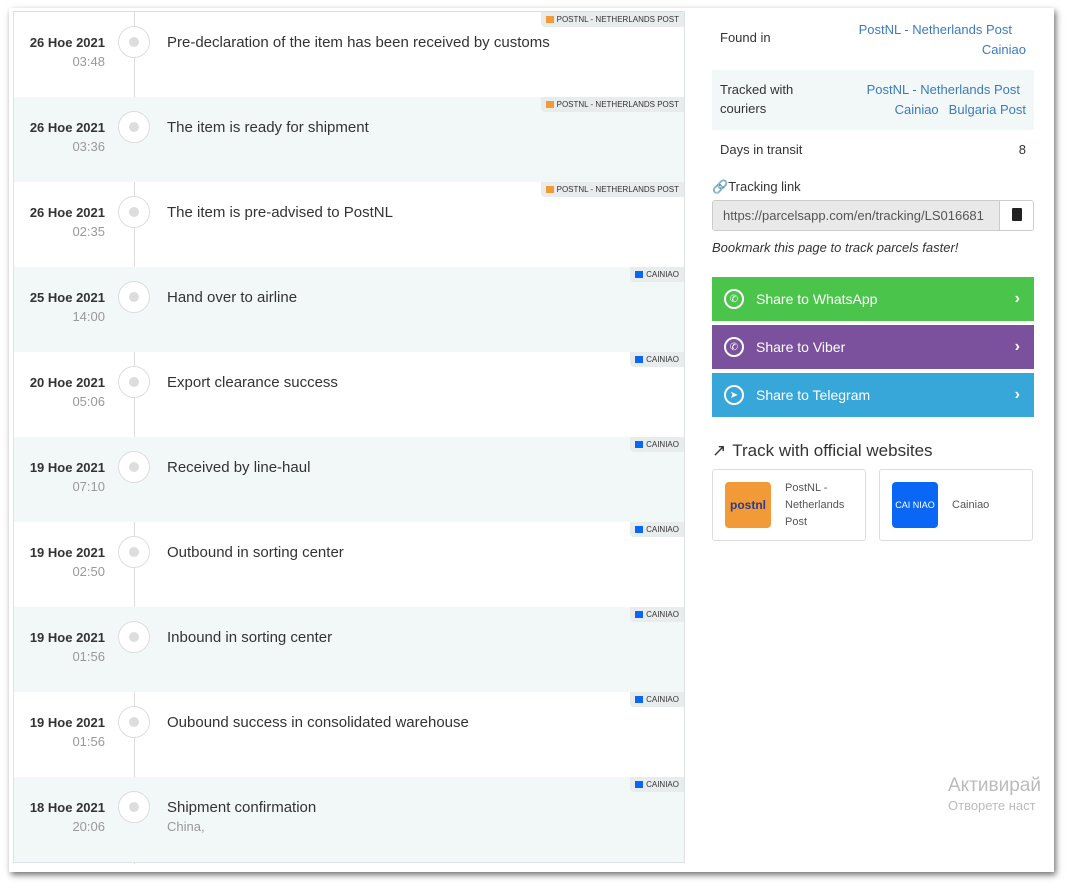 This screenshot has width=1068, height=887. What do you see at coordinates (88, 571) in the screenshot?
I see `event-time: 02:50` at bounding box center [88, 571].